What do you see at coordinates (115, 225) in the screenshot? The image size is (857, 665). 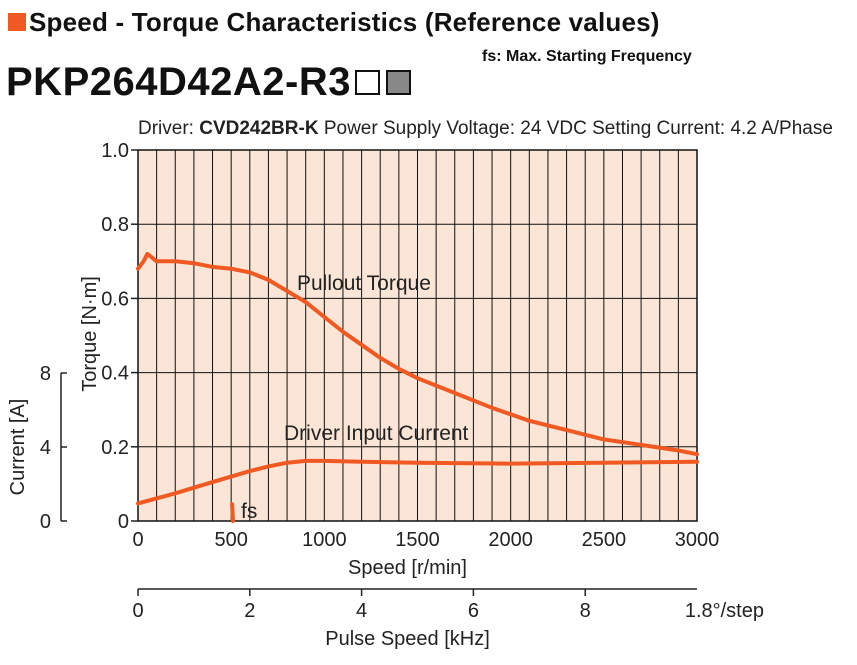 I see `y-tick-label: 0.8` at bounding box center [115, 225].